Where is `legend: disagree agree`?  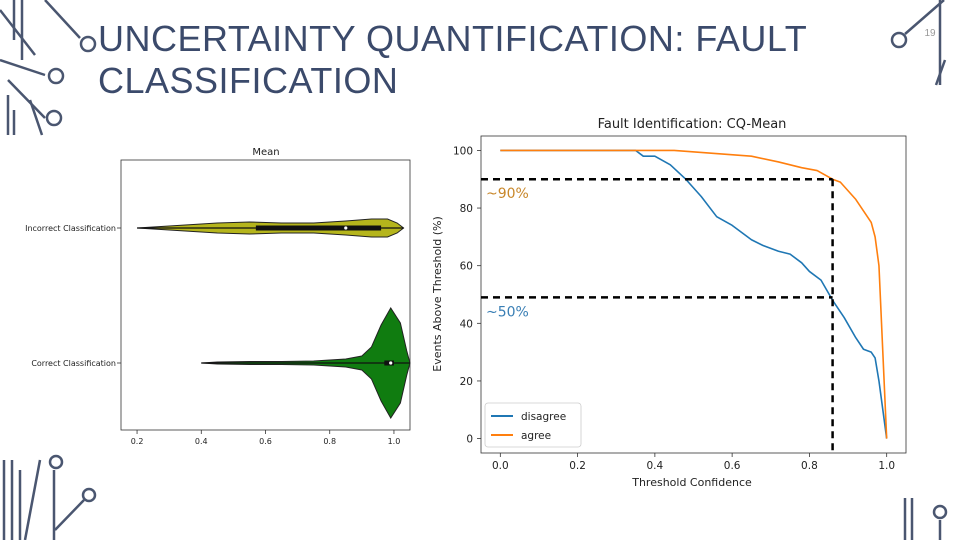 legend: disagree agree is located at coordinates (533, 425).